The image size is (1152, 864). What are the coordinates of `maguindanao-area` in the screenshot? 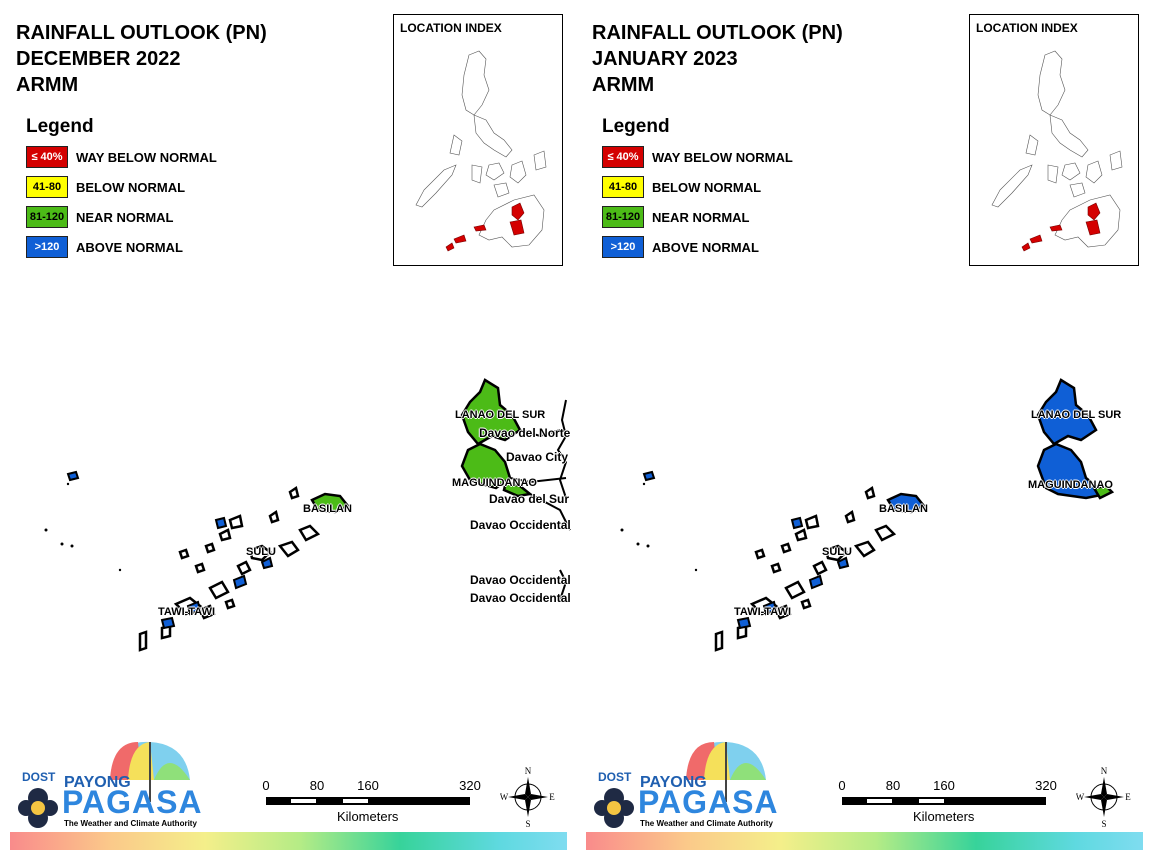 It's located at (486, 466).